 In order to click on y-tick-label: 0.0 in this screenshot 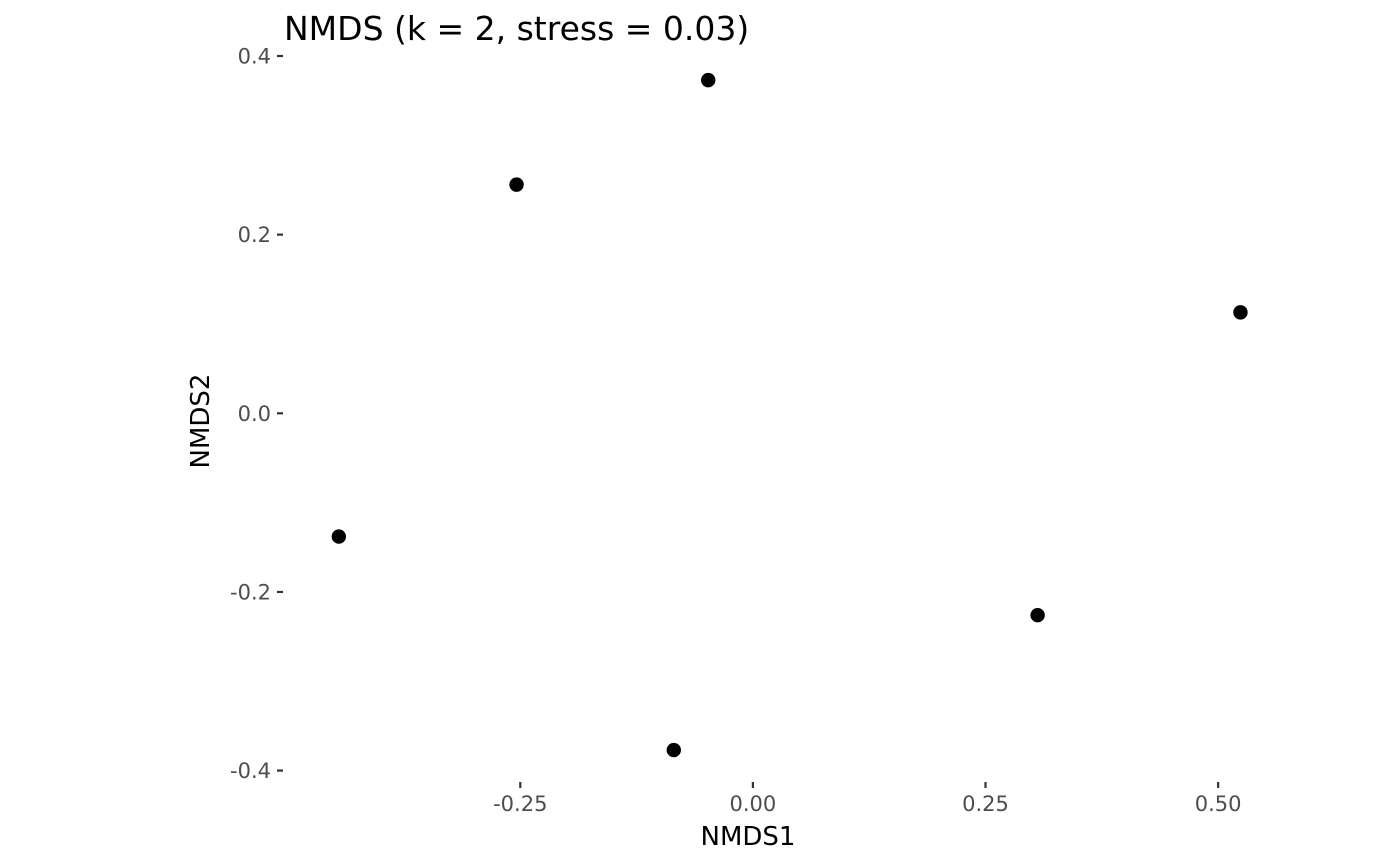, I will do `click(254, 414)`.